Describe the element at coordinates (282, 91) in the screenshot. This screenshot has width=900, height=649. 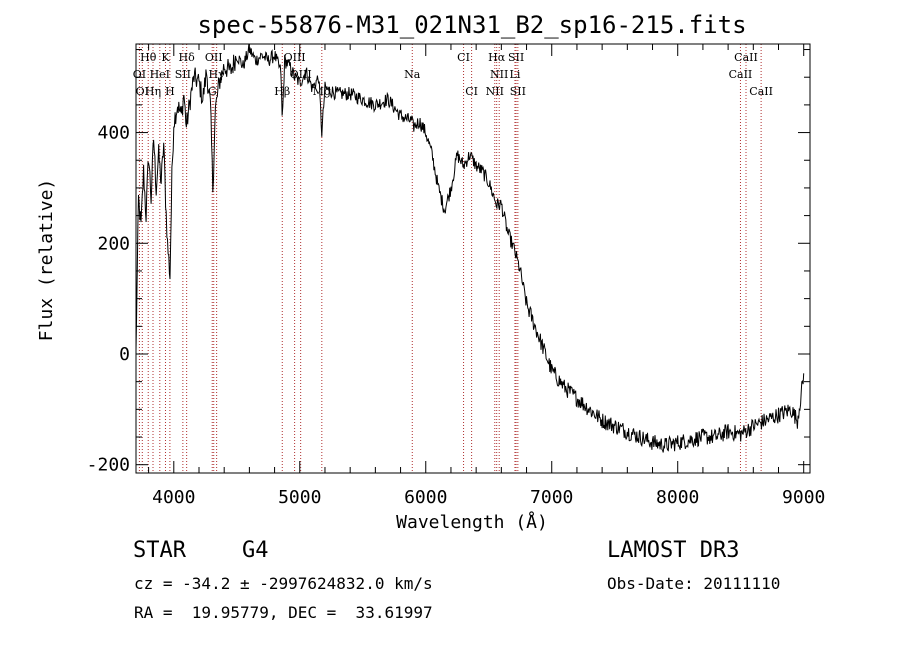
I see `emission-line-label: Hβ` at that location.